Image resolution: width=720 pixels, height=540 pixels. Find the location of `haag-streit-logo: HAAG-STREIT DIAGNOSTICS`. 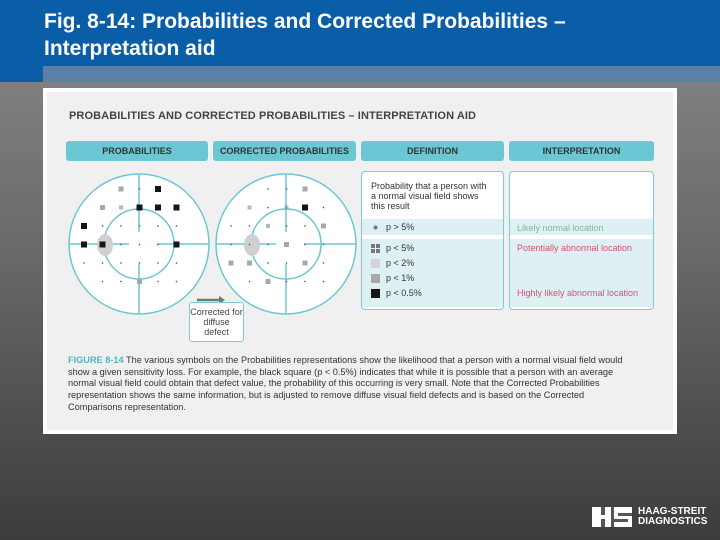

haag-streit-logo: HAAG-STREIT DIAGNOSTICS is located at coordinates (649, 517).